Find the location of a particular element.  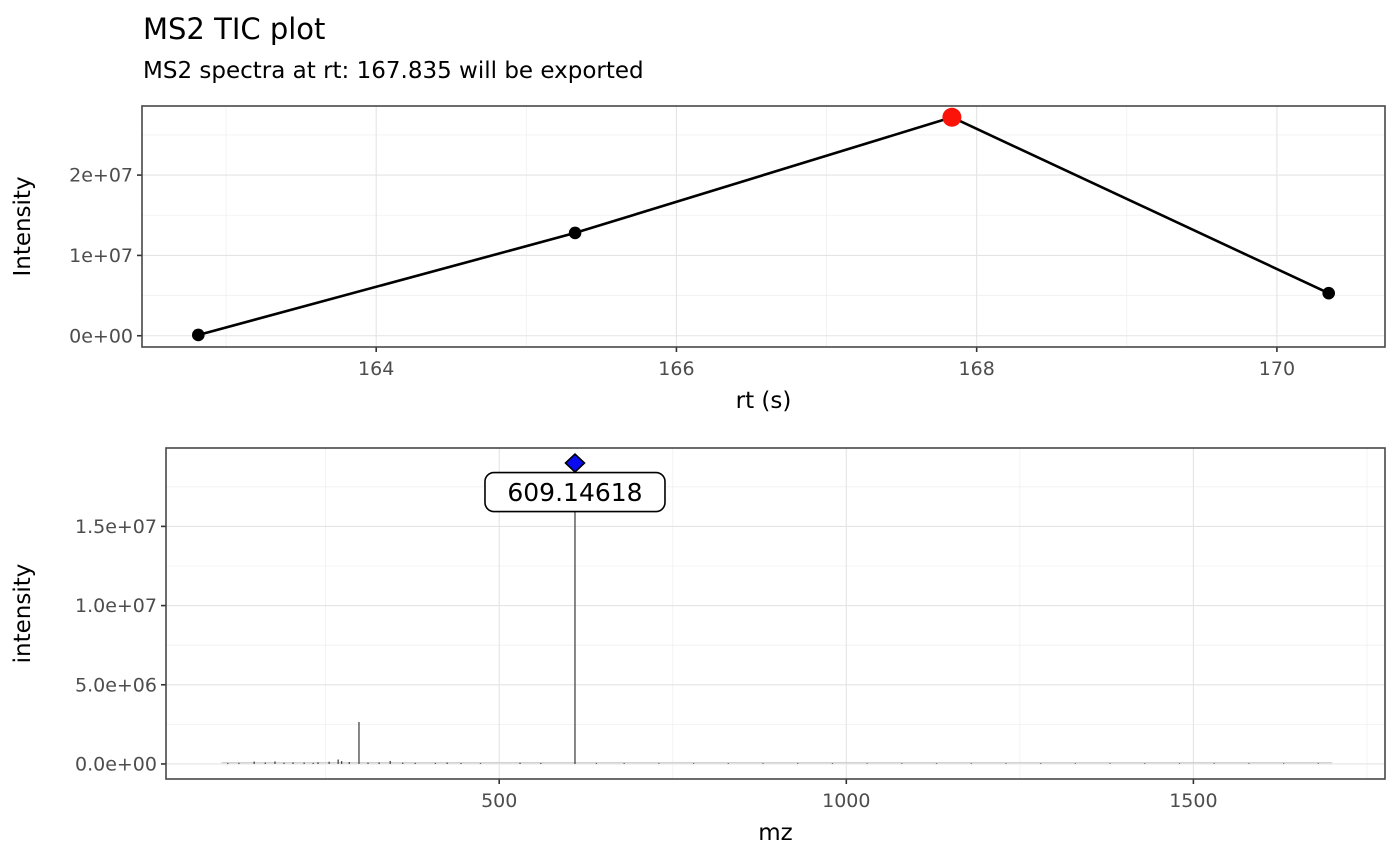

y-tick-label: 2e+07 is located at coordinates (101, 176).